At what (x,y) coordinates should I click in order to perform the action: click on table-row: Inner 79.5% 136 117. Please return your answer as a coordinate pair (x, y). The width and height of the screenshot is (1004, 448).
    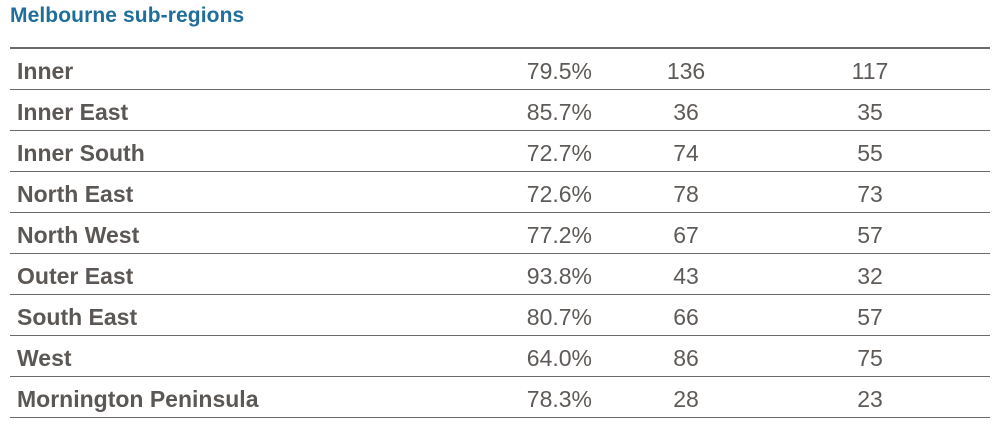
    Looking at the image, I should click on (500, 69).